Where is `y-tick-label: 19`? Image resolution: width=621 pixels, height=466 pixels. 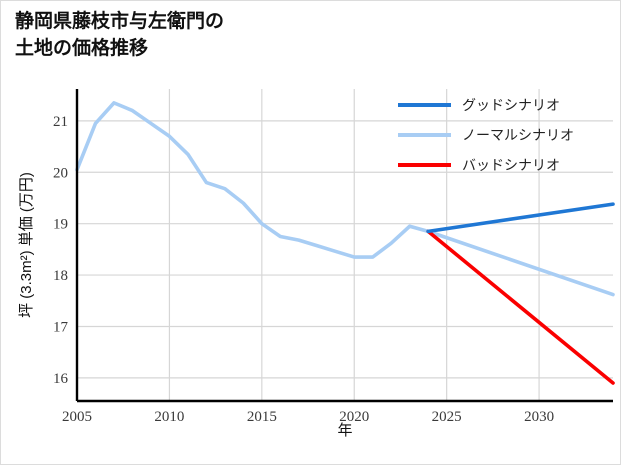 y-tick-label: 19 is located at coordinates (60, 225).